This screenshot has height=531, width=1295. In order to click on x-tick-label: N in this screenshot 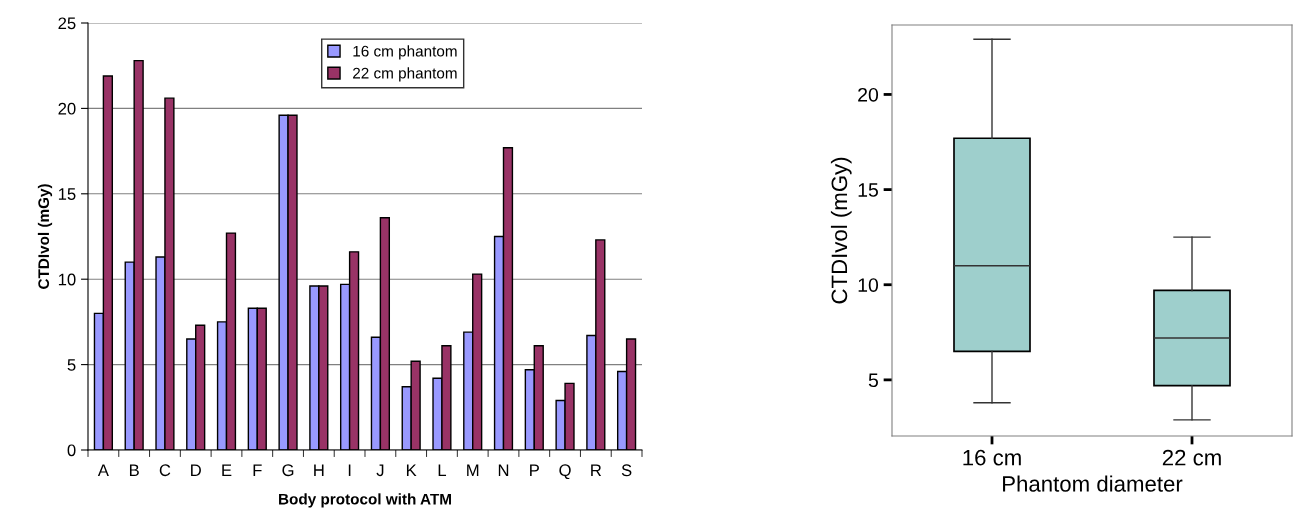, I will do `click(503, 470)`.